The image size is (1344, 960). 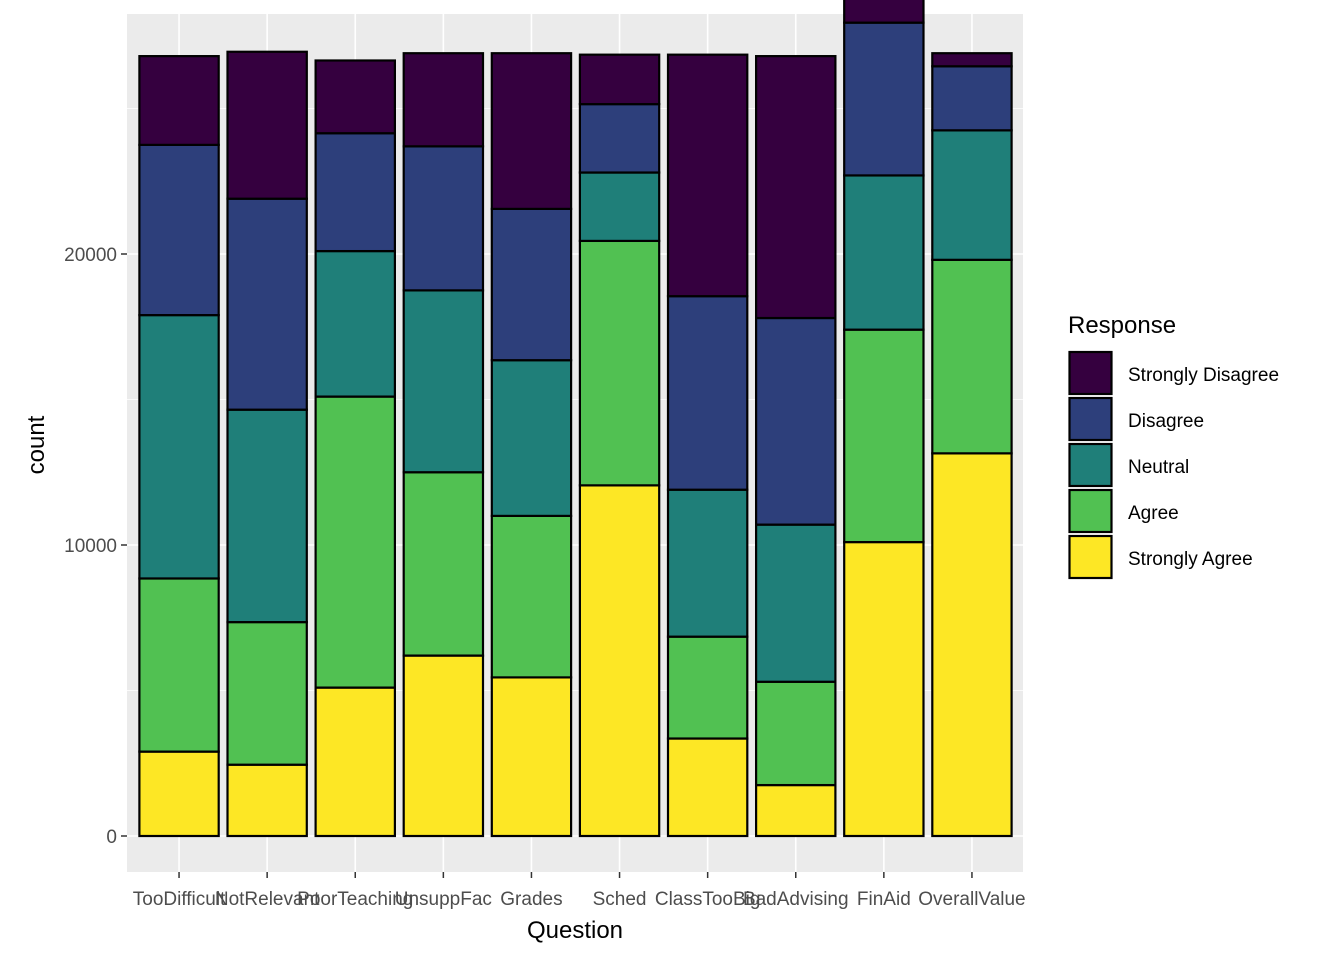 I want to click on legend-label: Strongly Disagree, so click(x=1203, y=375).